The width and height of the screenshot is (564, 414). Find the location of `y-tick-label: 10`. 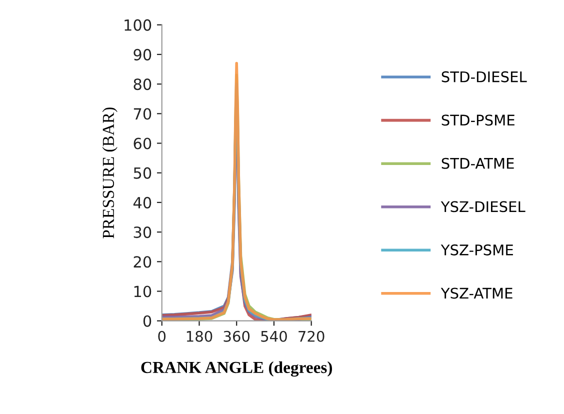

y-tick-label: 10 is located at coordinates (143, 292).